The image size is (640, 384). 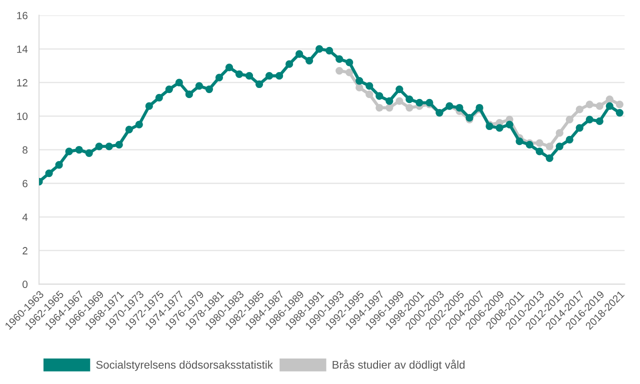 I want to click on y-tick-label: 0, so click(x=25, y=284).